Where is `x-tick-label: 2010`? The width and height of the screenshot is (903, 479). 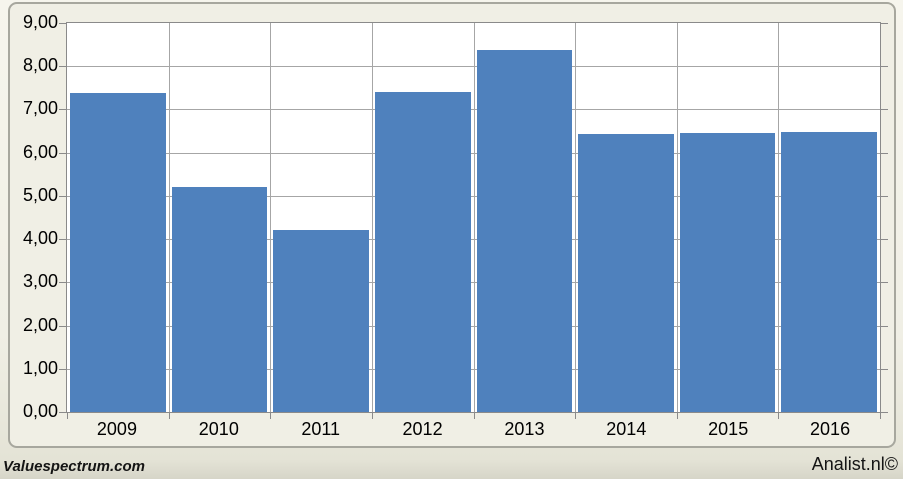 x-tick-label: 2010 is located at coordinates (218, 429).